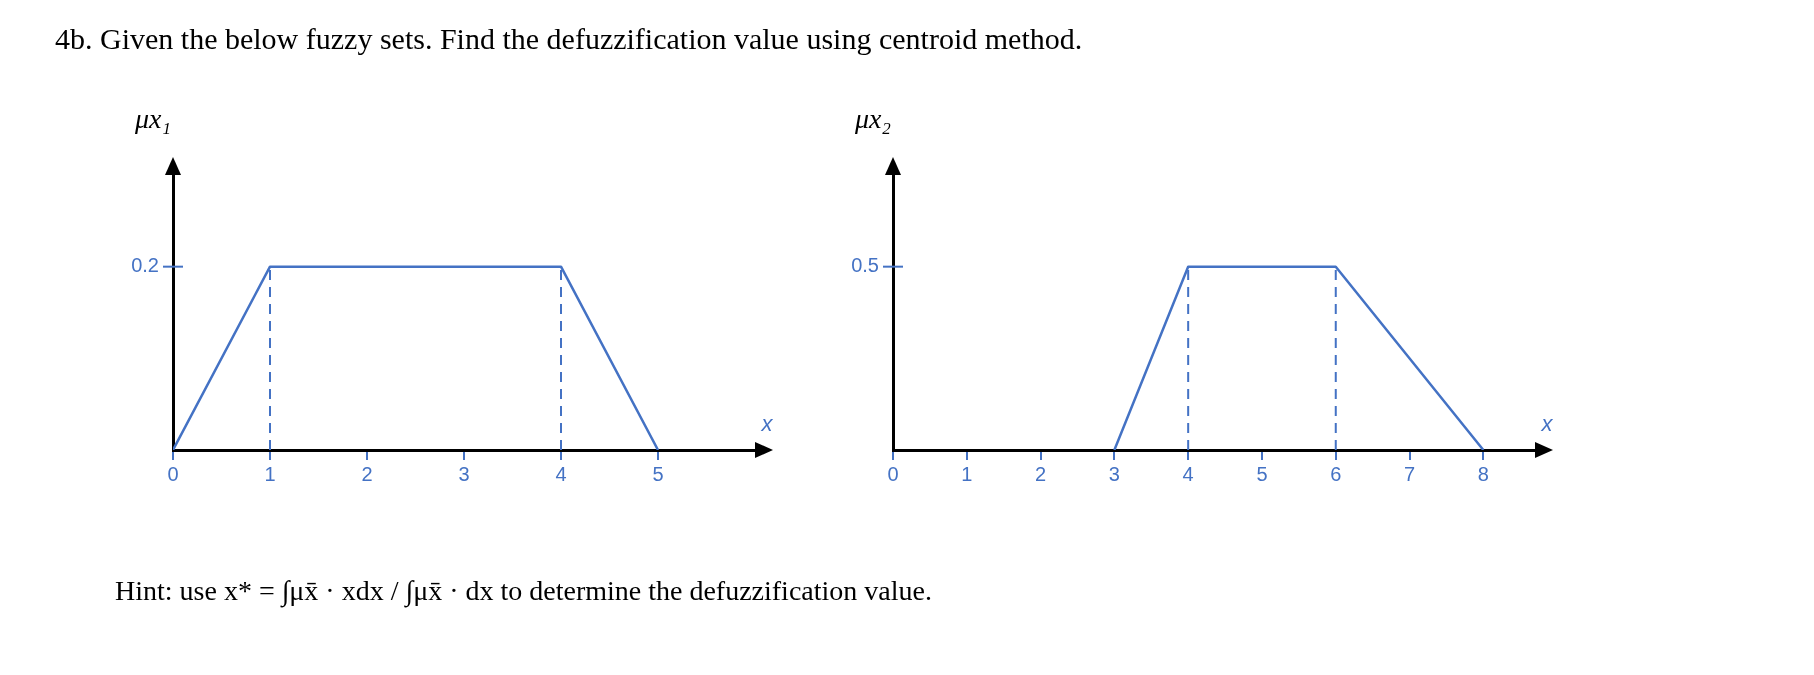 The height and width of the screenshot is (675, 1814). What do you see at coordinates (1483, 473) in the screenshot?
I see `x-tick-label: 8` at bounding box center [1483, 473].